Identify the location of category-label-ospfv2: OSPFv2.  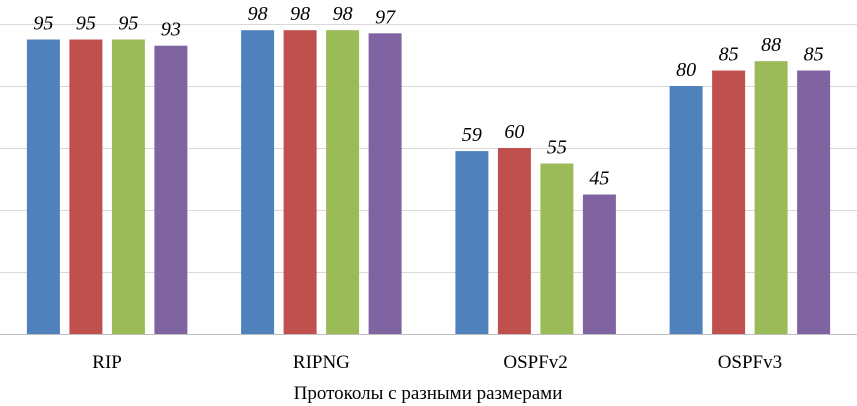
(535, 362).